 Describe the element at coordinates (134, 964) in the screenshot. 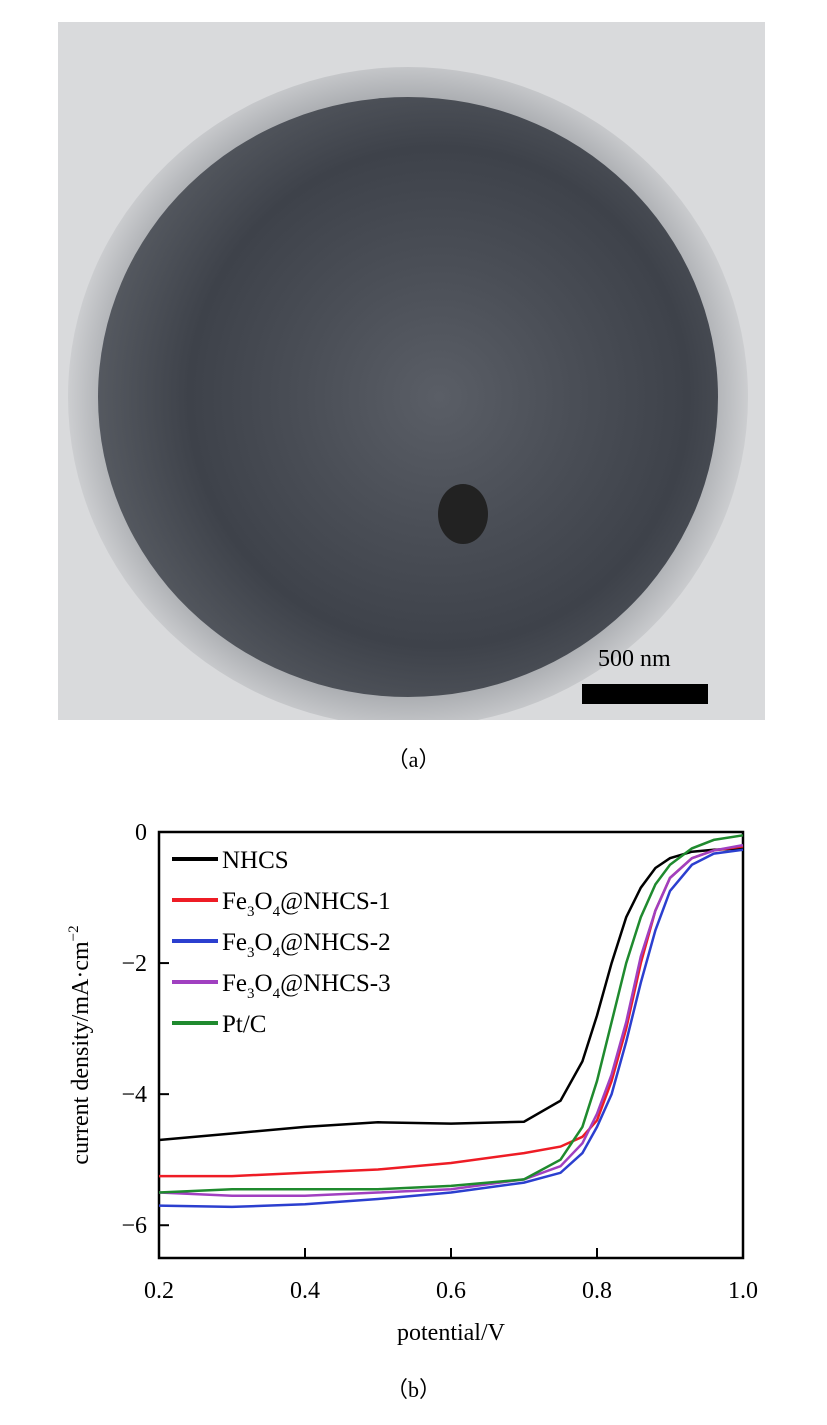

I see `y-tick-label: −2` at that location.